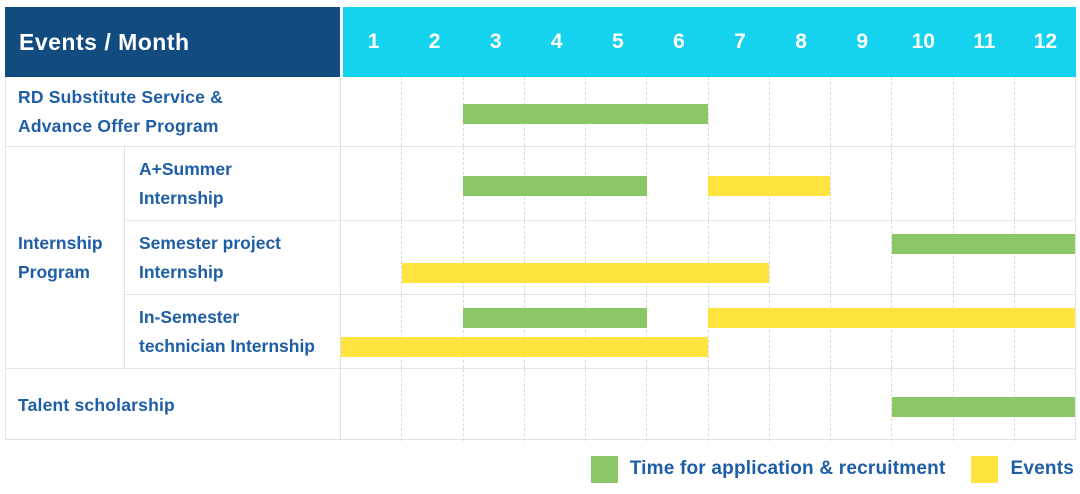 The width and height of the screenshot is (1080, 494). I want to click on table-row: Talent scholarship, so click(540, 404).